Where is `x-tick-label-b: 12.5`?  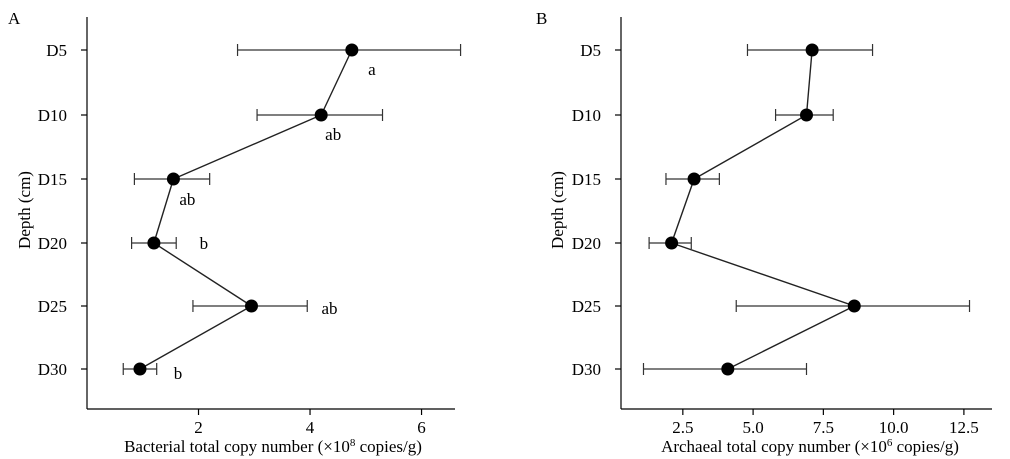
x-tick-label-b: 12.5 is located at coordinates (964, 427).